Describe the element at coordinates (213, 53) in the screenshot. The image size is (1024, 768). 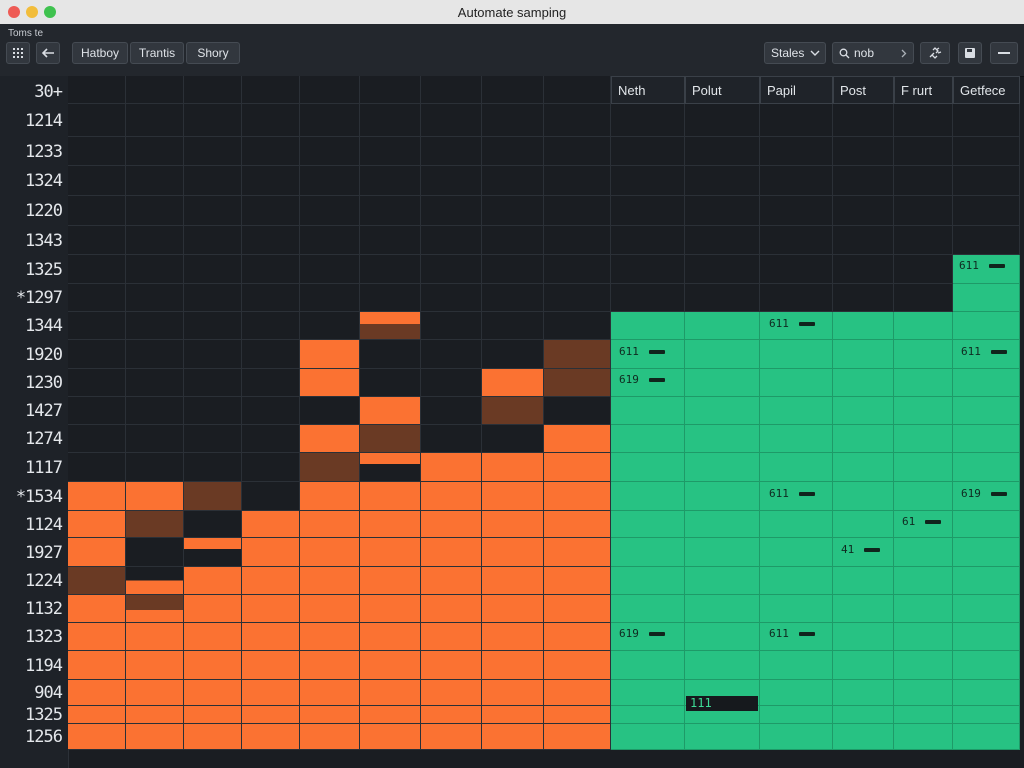
I see `tab-shory: Shory` at that location.